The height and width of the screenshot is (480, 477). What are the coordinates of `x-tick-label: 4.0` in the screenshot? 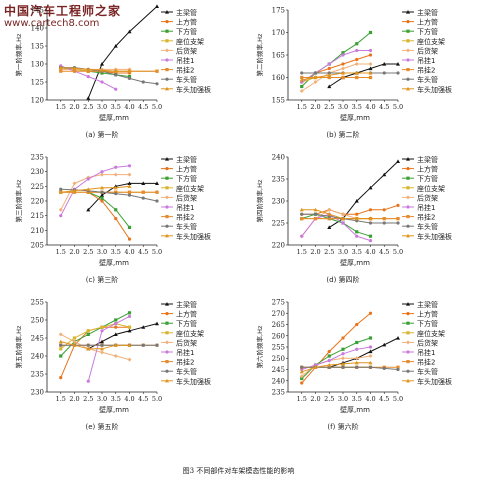 It's located at (129, 399).